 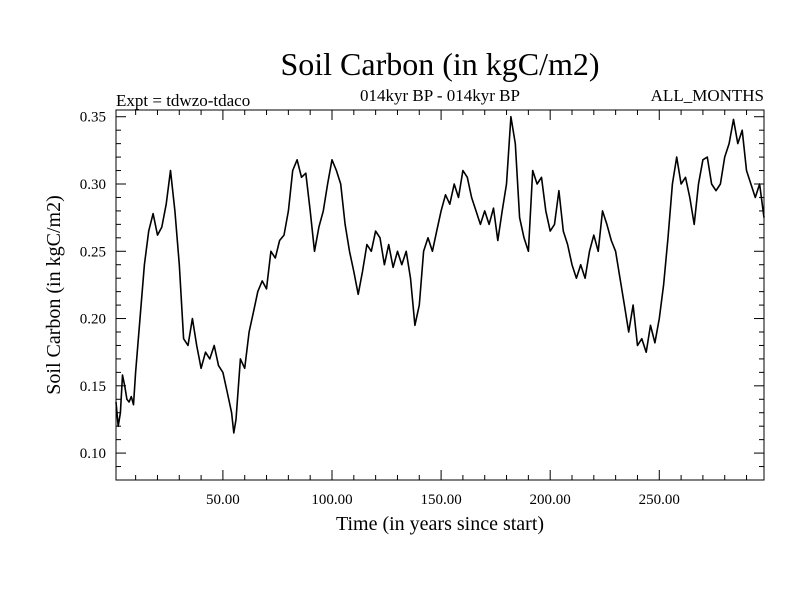 I want to click on x-tick-label: 250.00, so click(x=659, y=500).